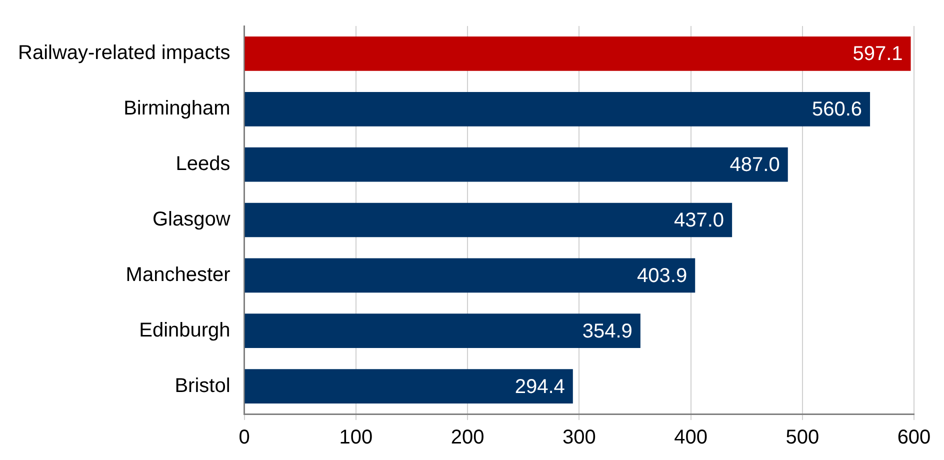 The width and height of the screenshot is (944, 460). Describe the element at coordinates (914, 437) in the screenshot. I see `x-tick-label: 600` at that location.